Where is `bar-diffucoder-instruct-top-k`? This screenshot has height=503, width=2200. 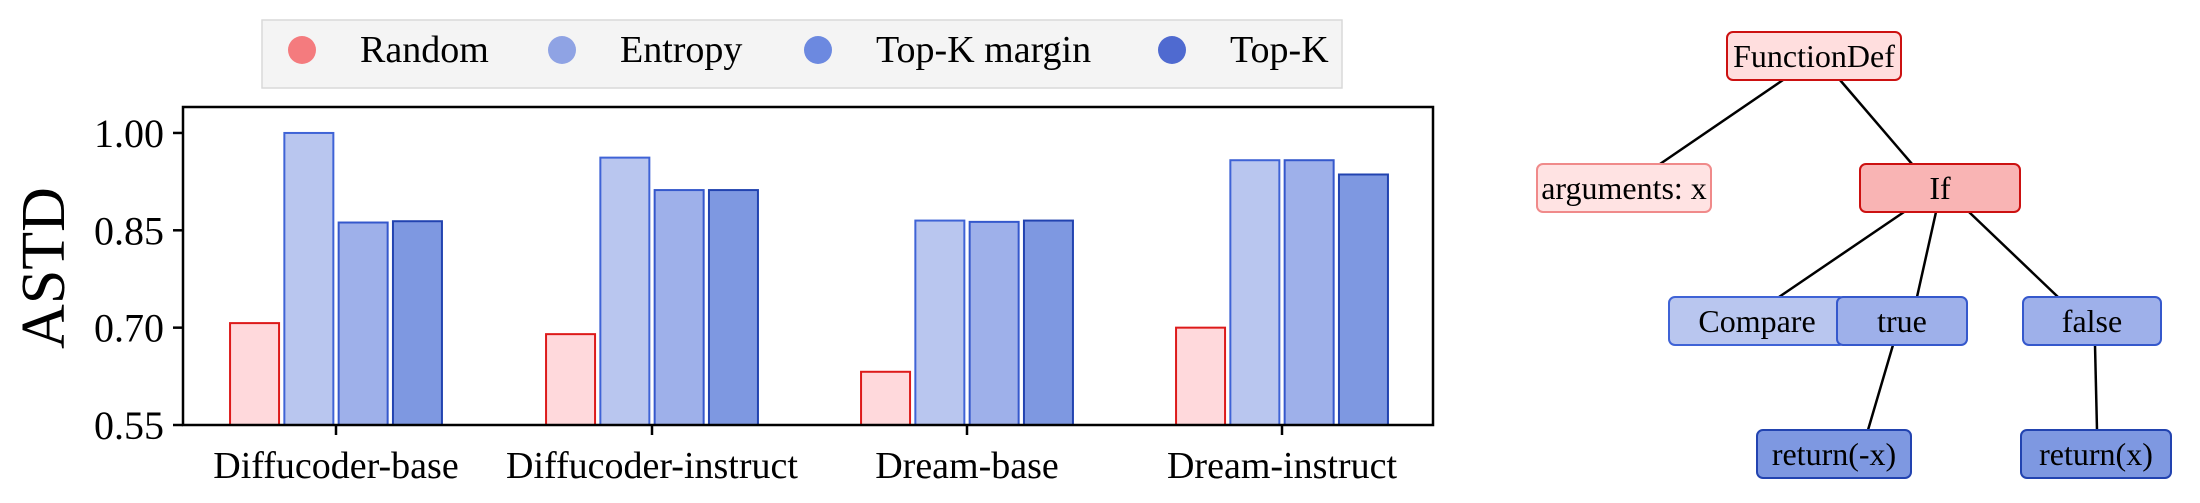
bar-diffucoder-instruct-top-k is located at coordinates (733, 307).